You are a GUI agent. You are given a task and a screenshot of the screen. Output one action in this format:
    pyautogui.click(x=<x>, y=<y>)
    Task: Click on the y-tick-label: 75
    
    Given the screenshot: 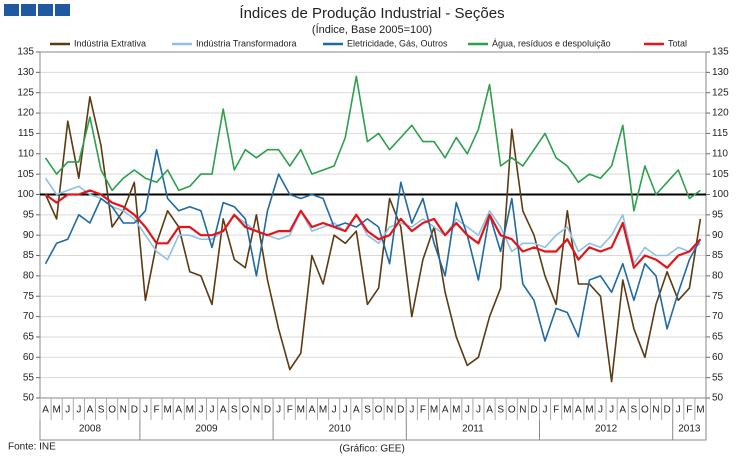 What is the action you would take?
    pyautogui.click(x=29, y=296)
    